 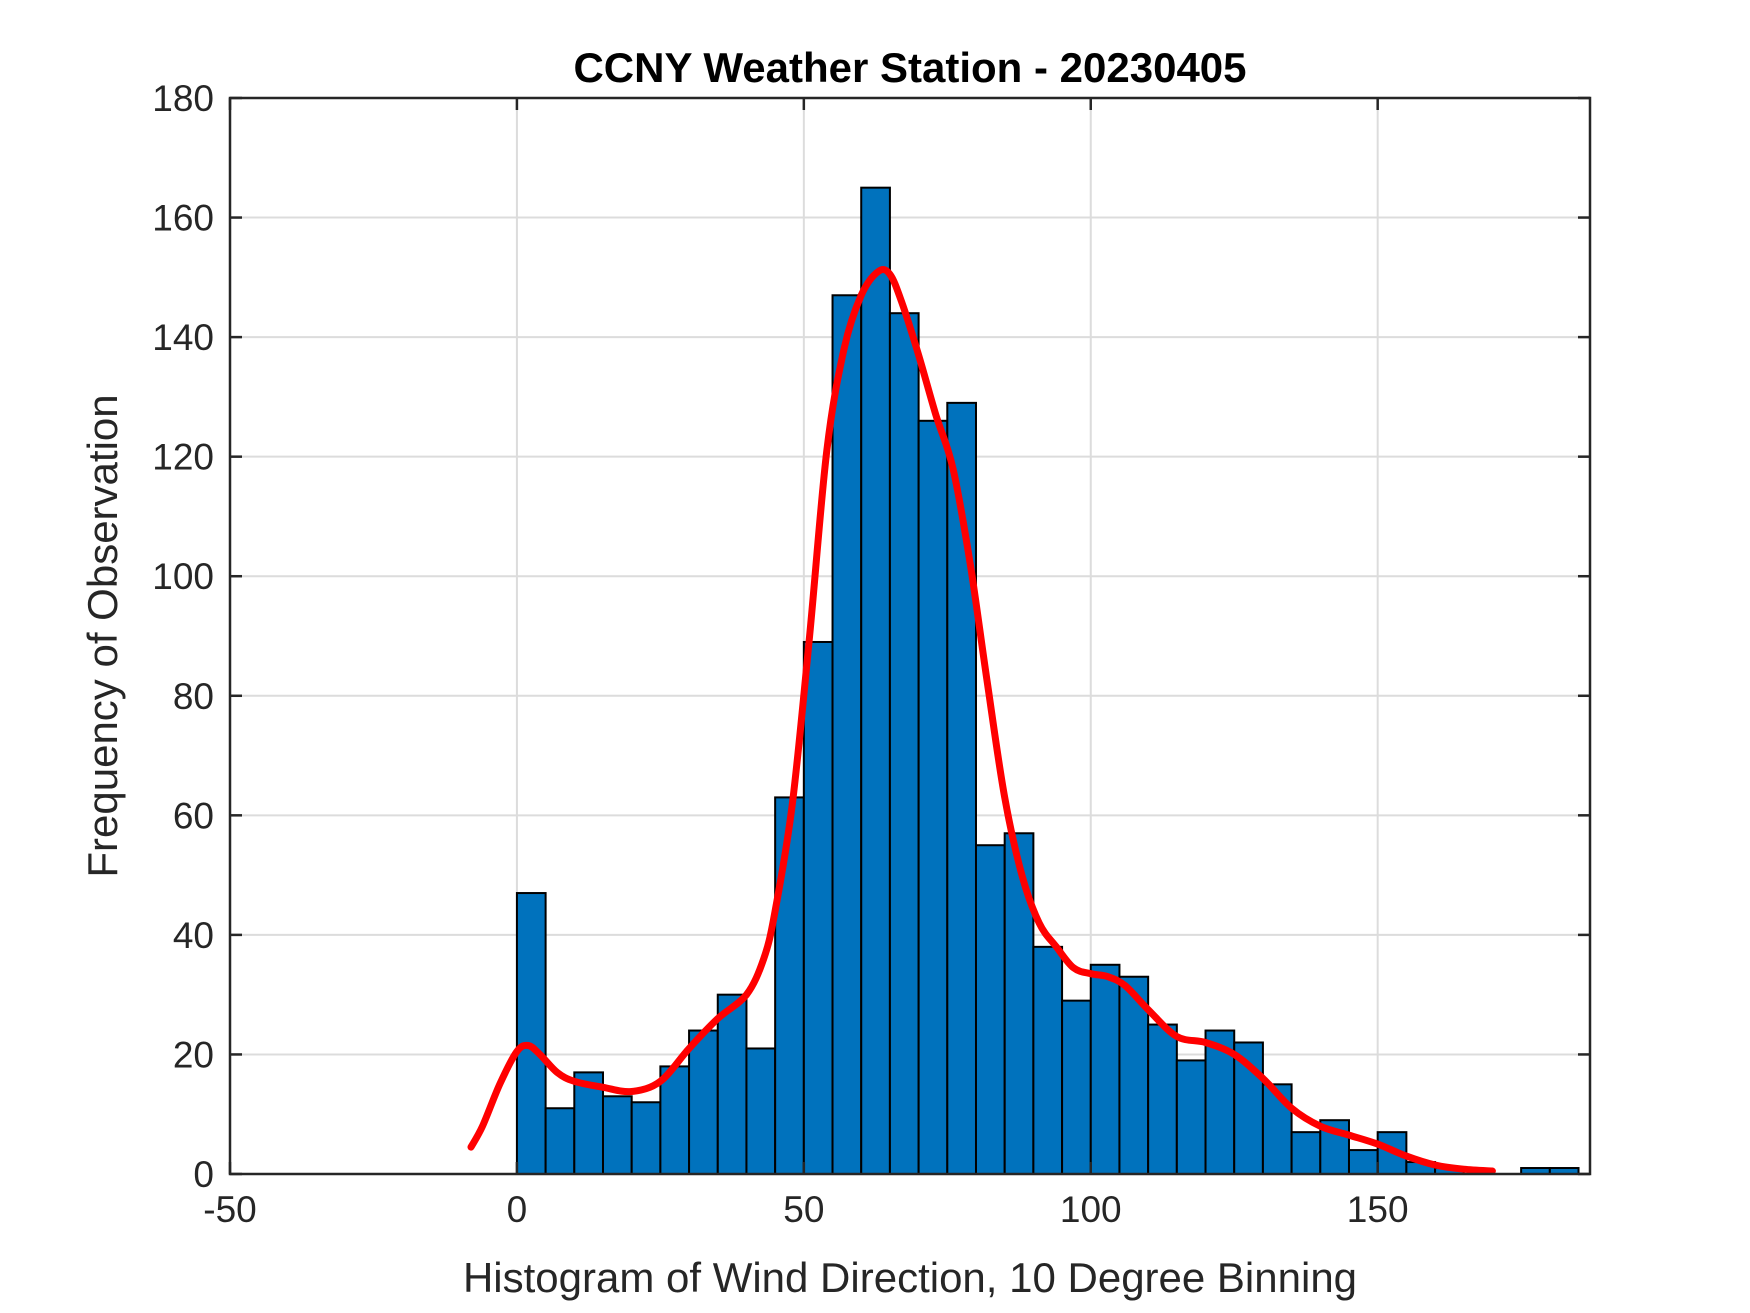 I want to click on x-tick-label: 100, so click(x=1091, y=1209).